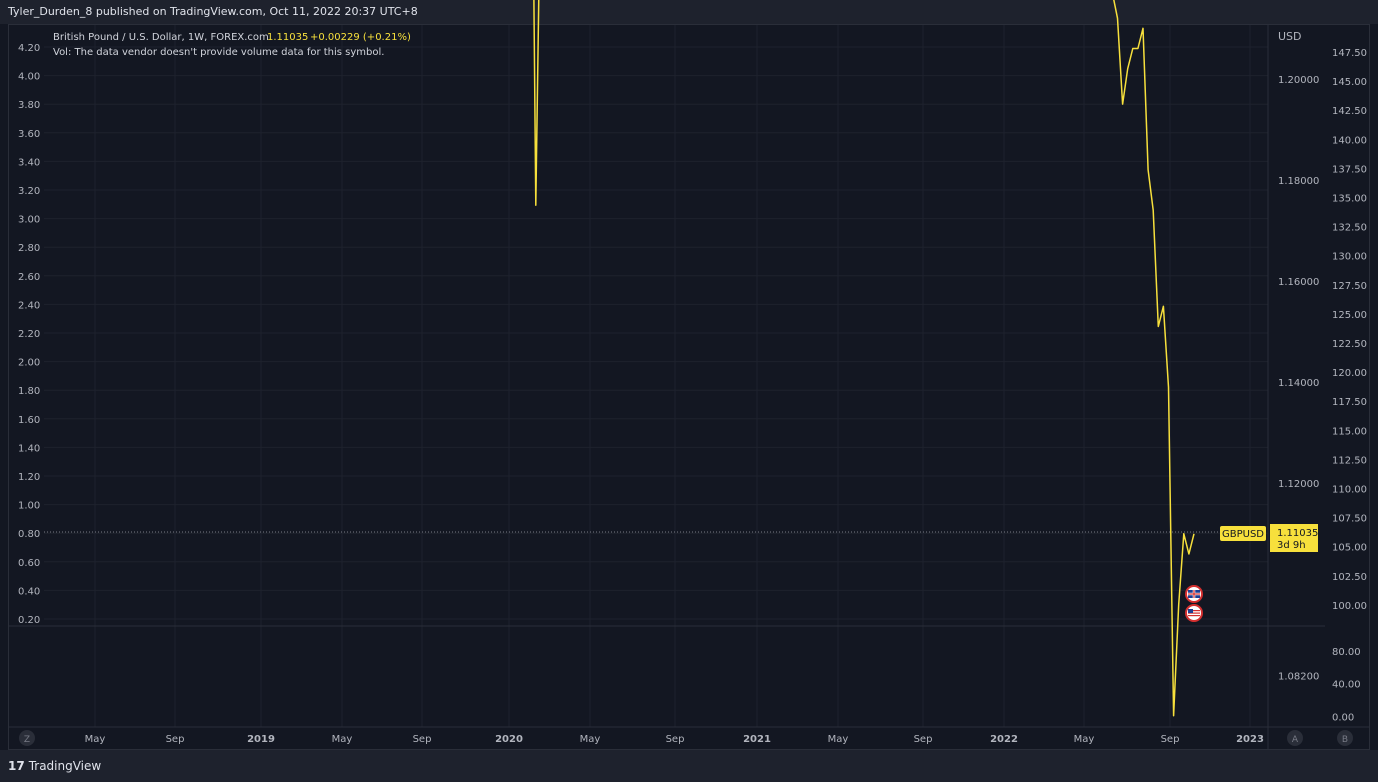 The width and height of the screenshot is (1378, 782). I want to click on price-tag-value: 1.11035, so click(1297, 533).